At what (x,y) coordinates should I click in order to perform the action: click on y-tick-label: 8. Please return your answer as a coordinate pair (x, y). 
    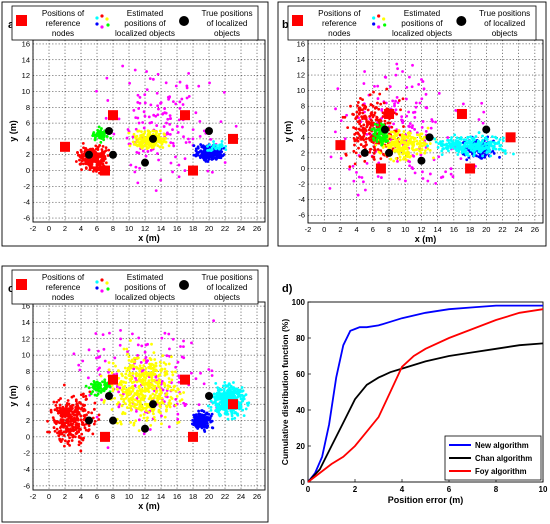
    Looking at the image, I should click on (28, 371).